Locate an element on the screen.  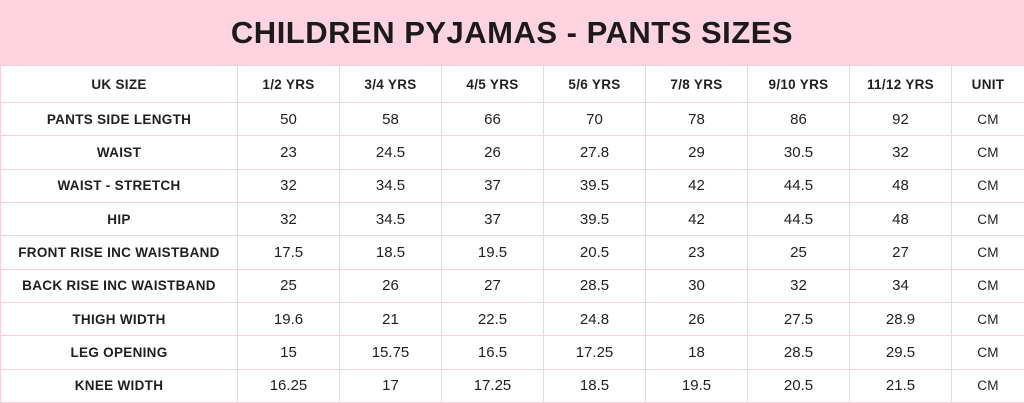
table-row: LEG OPENING 15 15.75 16.5 17.25 18 28.5 29.5 CM is located at coordinates (512, 352).